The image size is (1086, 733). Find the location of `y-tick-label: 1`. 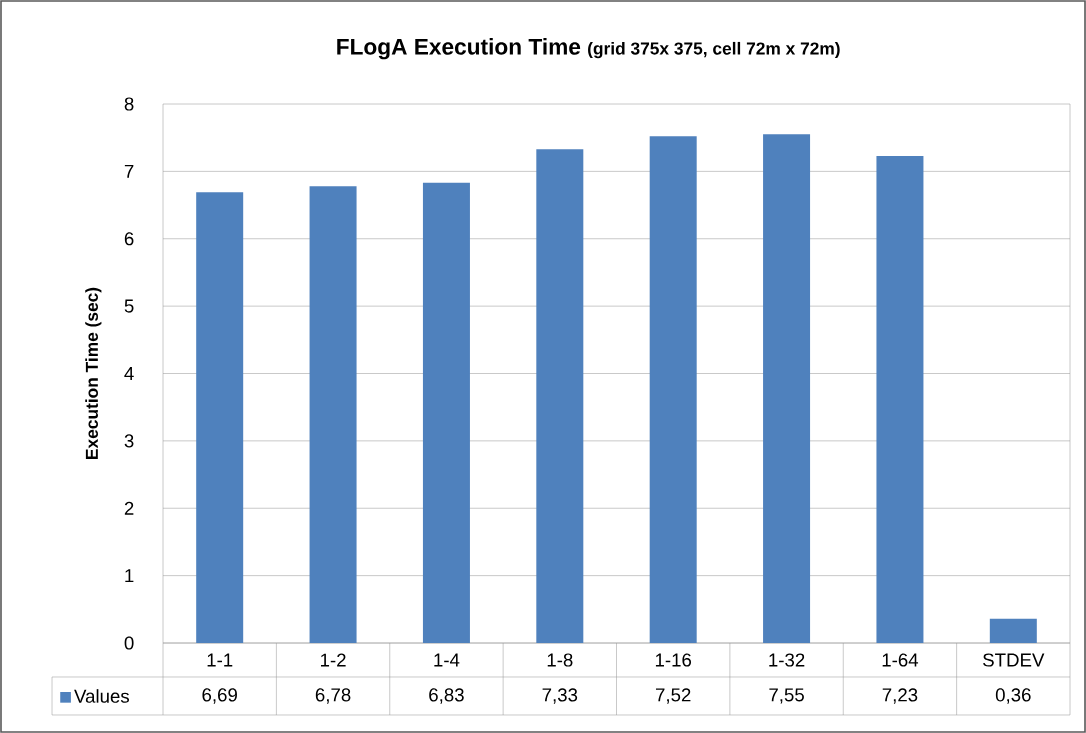

y-tick-label: 1 is located at coordinates (129, 576).